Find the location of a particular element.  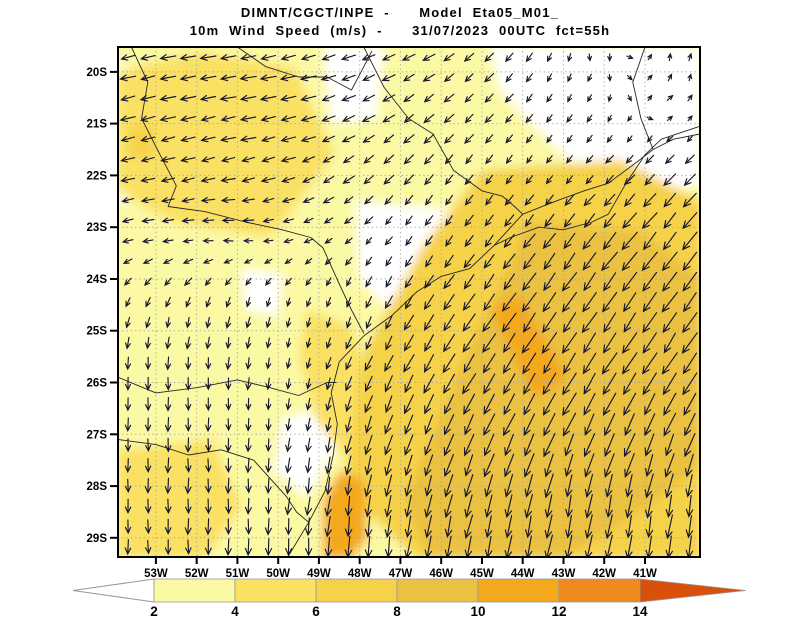

lat-tick-label: 22S is located at coordinates (97, 176).